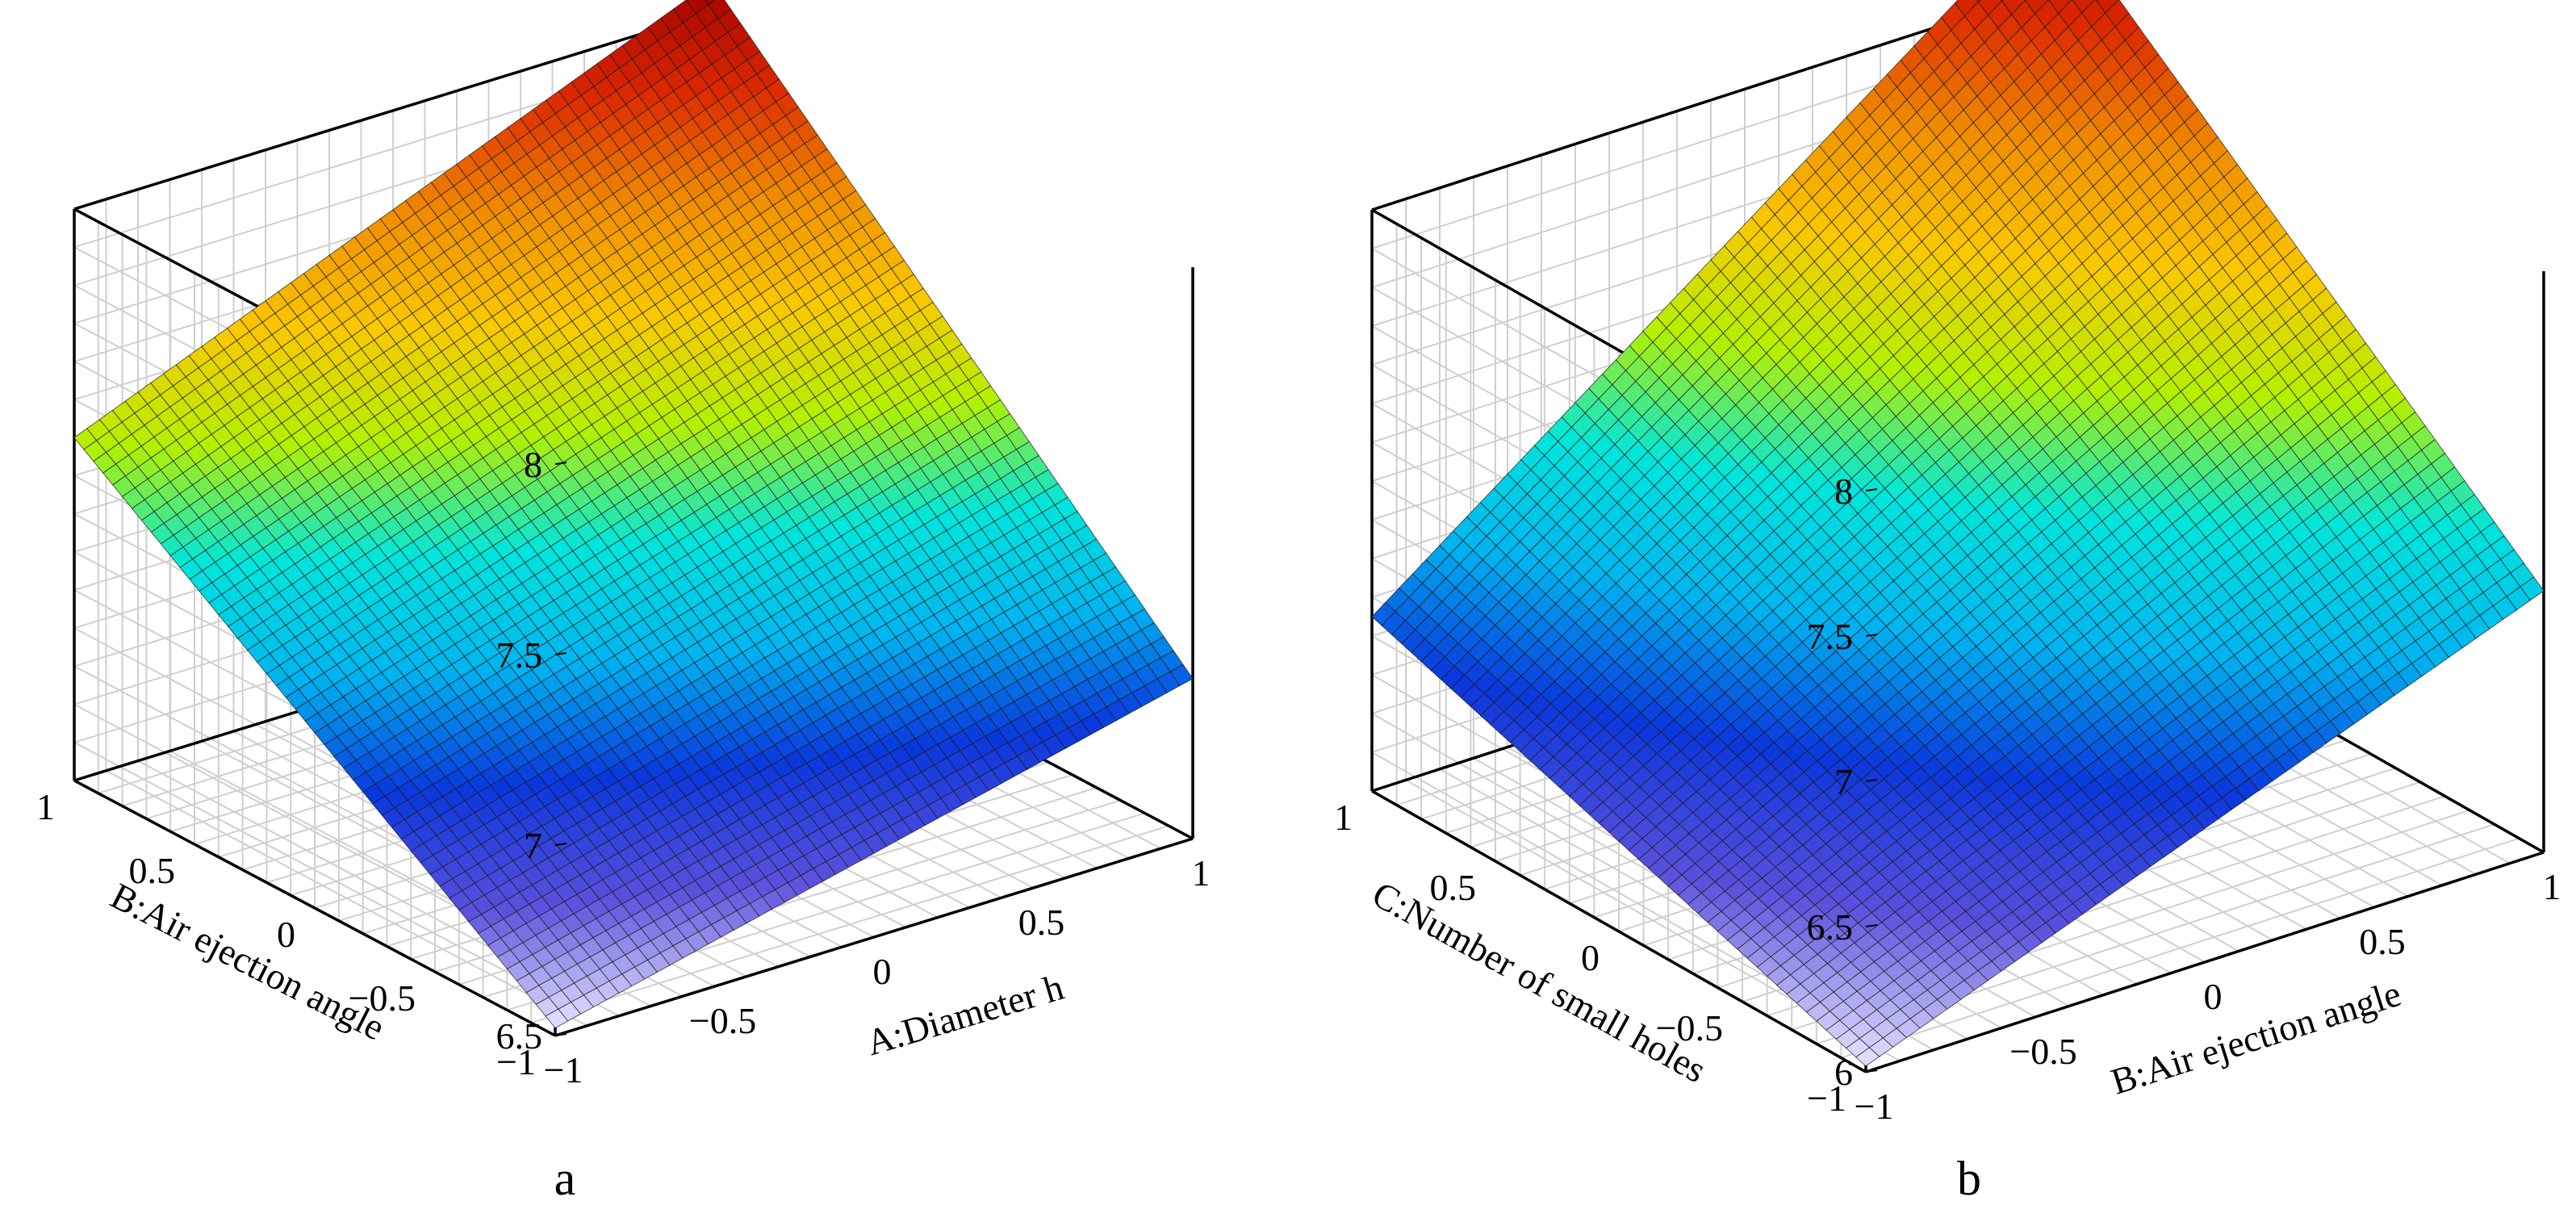 This screenshot has width=2576, height=1218. I want to click on x-tick-label: −1, so click(563, 1069).